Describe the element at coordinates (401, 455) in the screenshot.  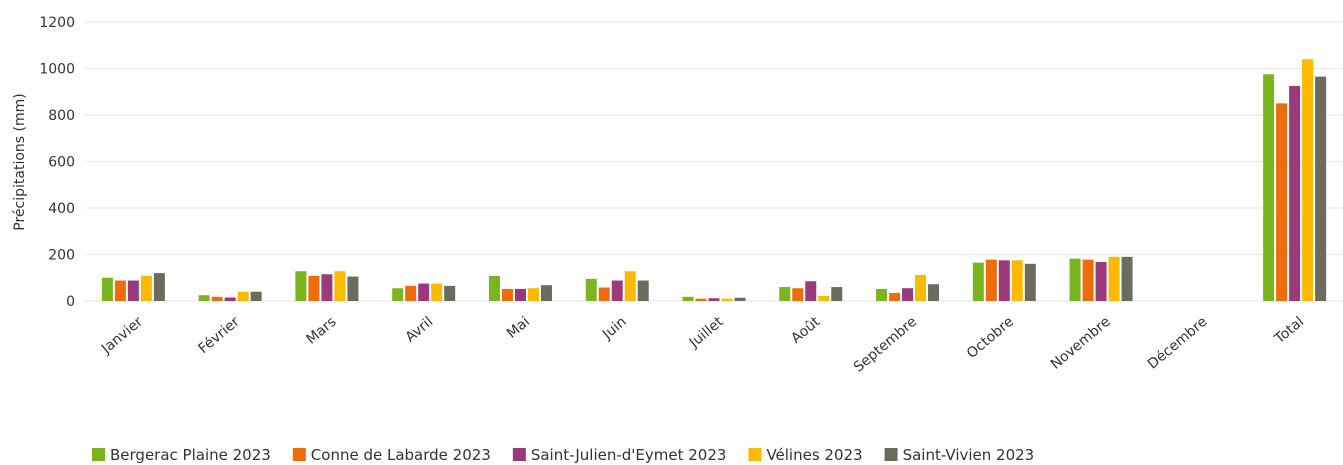
I see `legend-label: Conne de Labarde 2023` at that location.